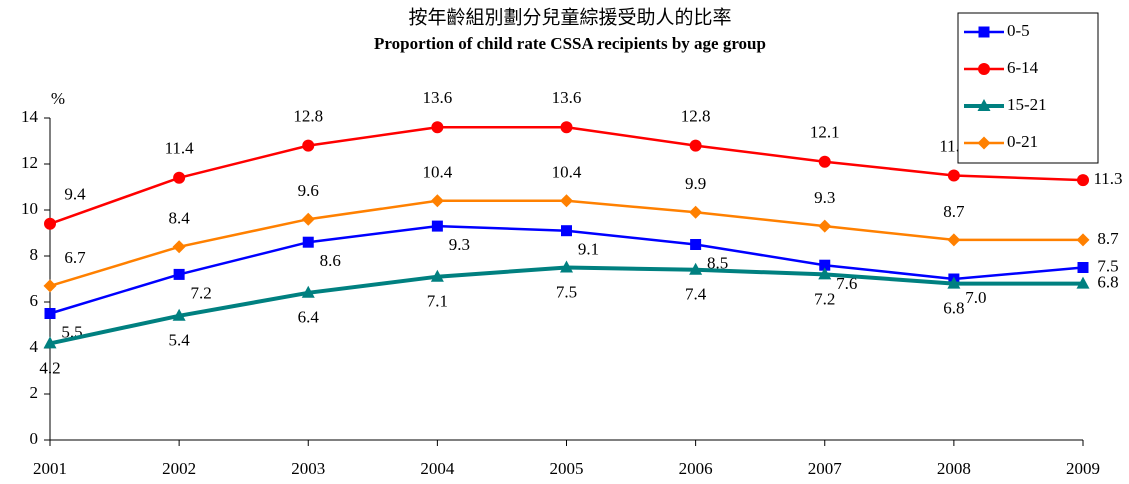 This screenshot has height=484, width=1129. Describe the element at coordinates (179, 468) in the screenshot. I see `x-tick-label: 2002` at that location.